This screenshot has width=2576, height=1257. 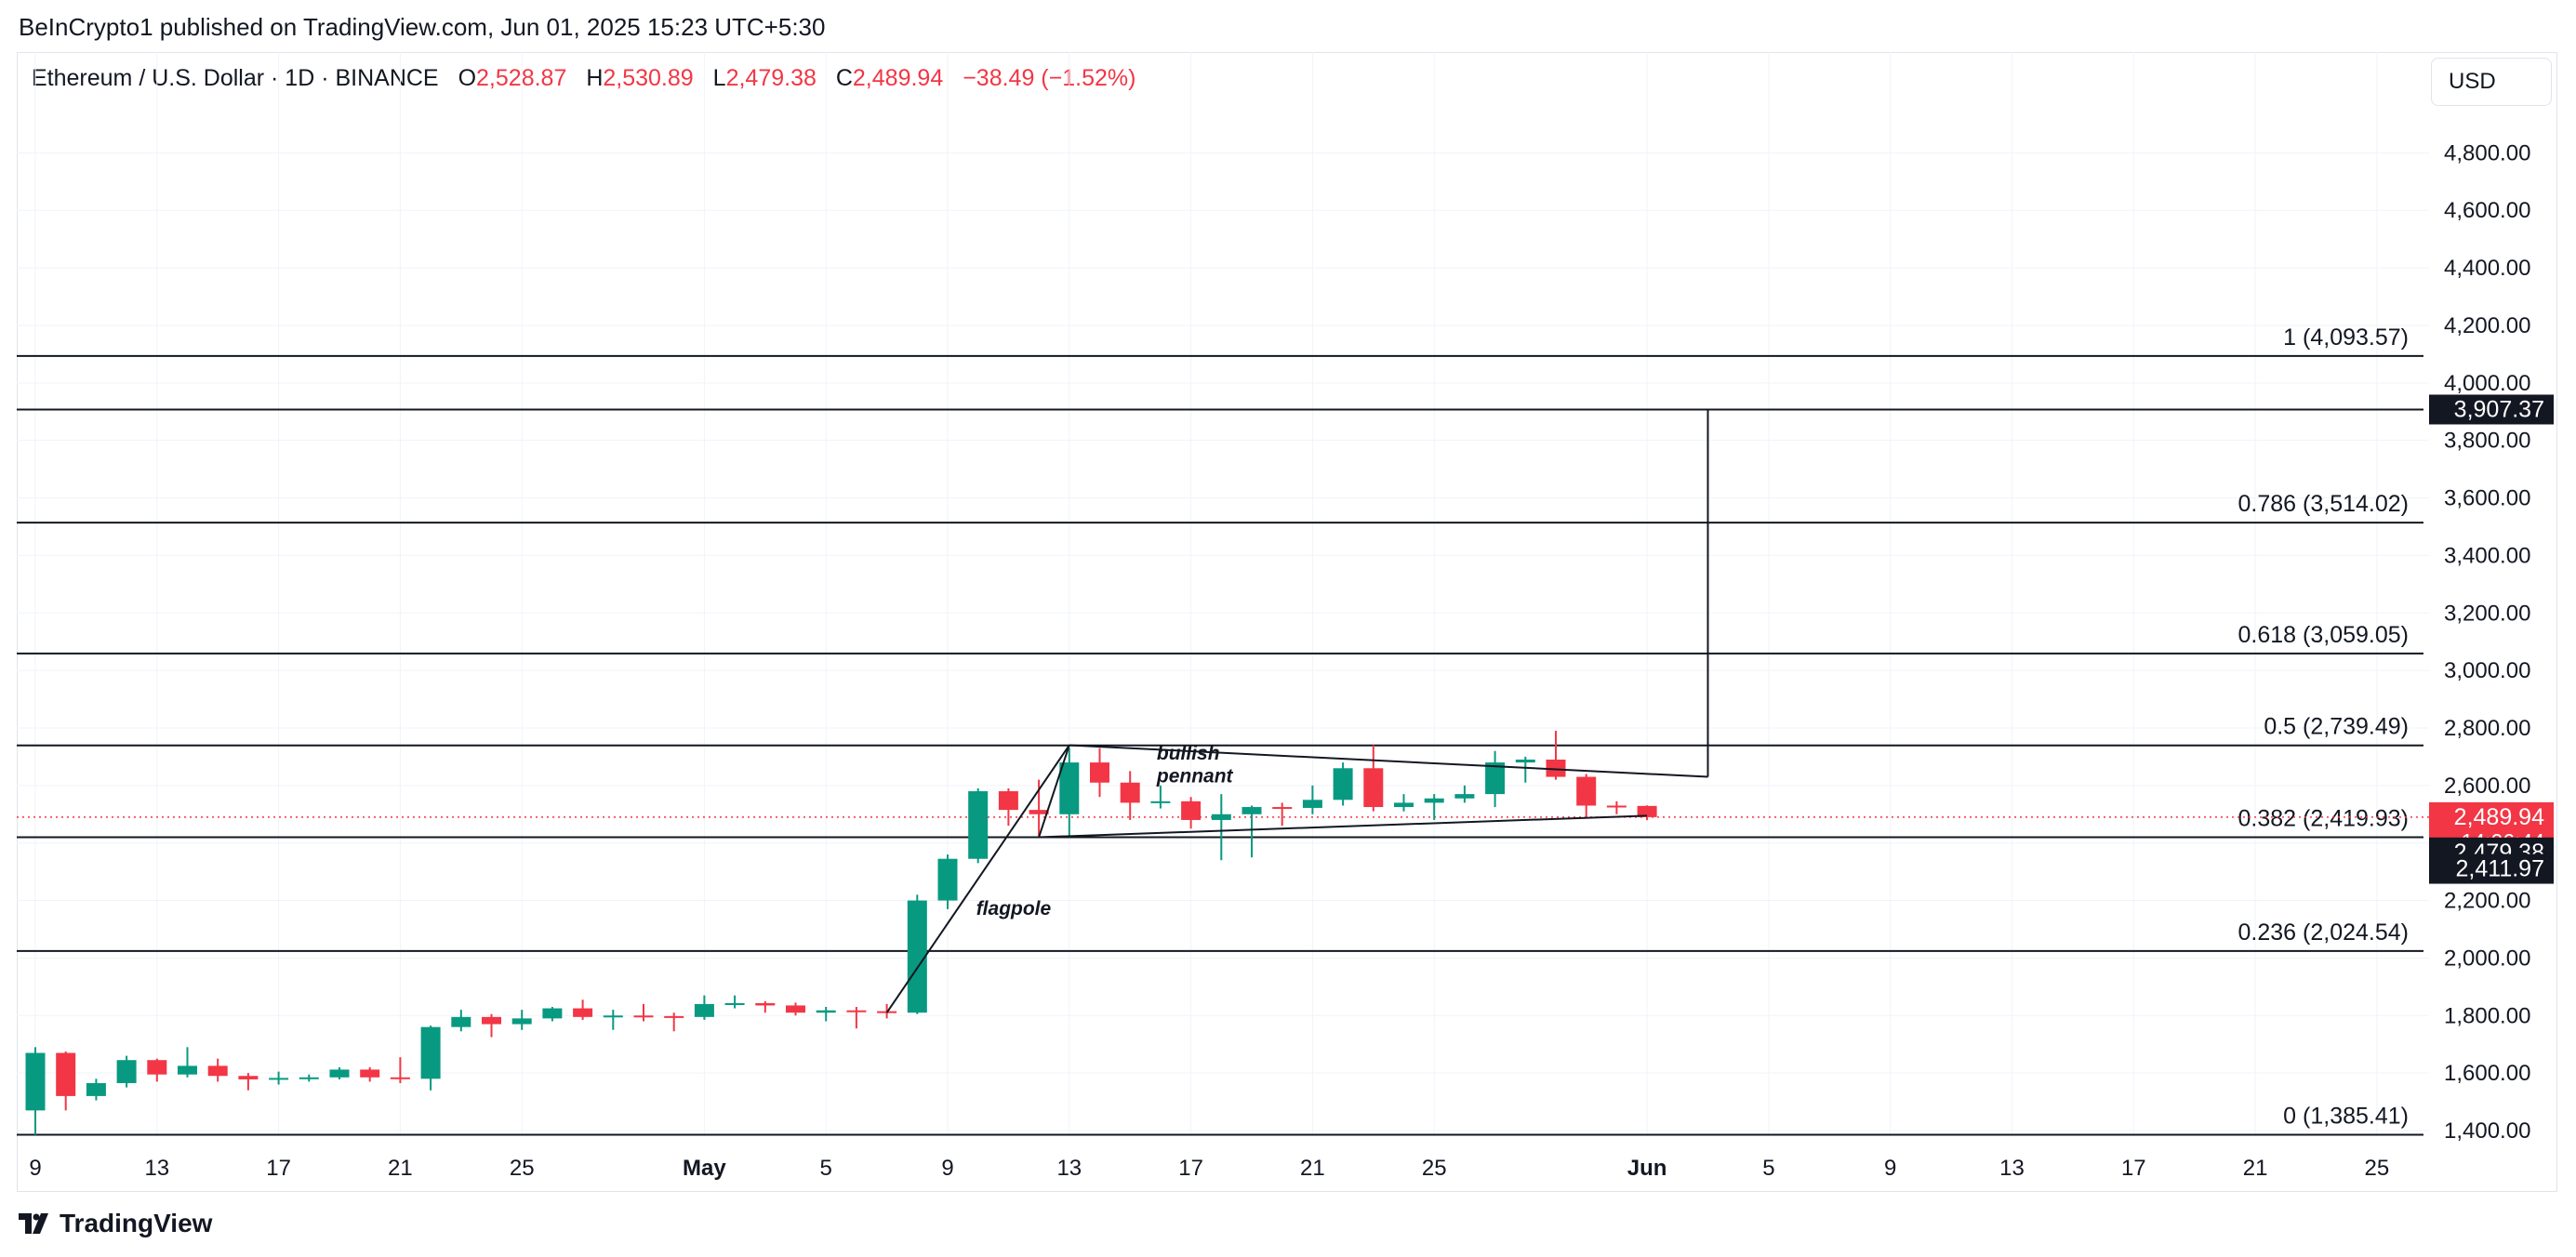 What do you see at coordinates (1388, 761) in the screenshot?
I see `pennant-upper-line` at bounding box center [1388, 761].